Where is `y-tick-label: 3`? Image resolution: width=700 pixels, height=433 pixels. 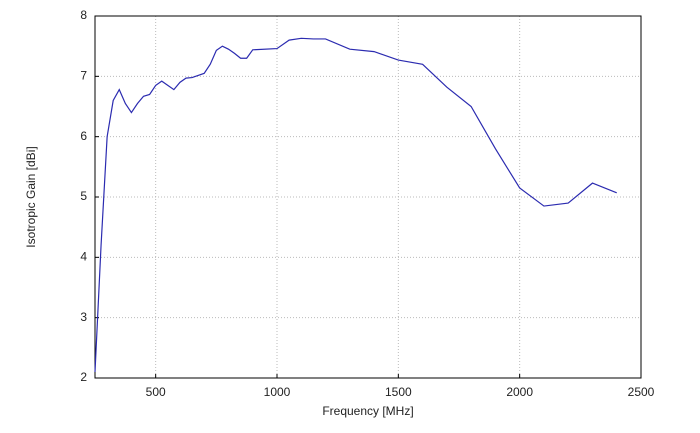 y-tick-label: 3 is located at coordinates (83, 317).